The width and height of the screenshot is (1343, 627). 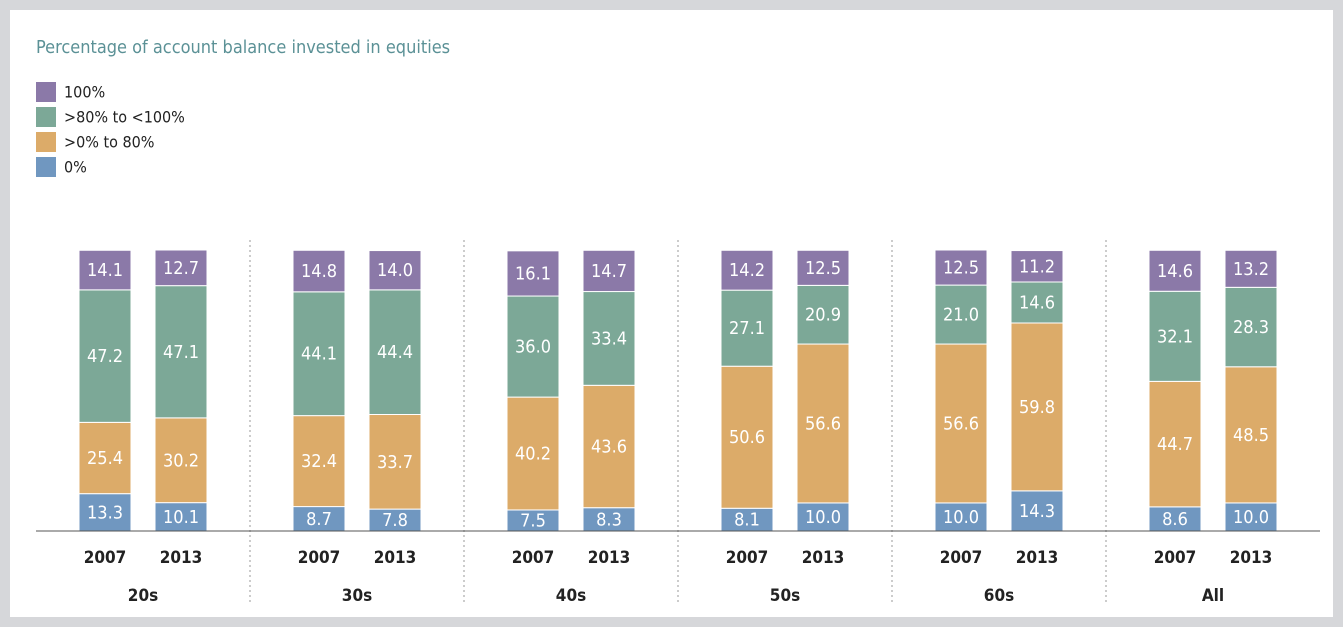 What do you see at coordinates (319, 519) in the screenshot?
I see `data-label: 8.7` at bounding box center [319, 519].